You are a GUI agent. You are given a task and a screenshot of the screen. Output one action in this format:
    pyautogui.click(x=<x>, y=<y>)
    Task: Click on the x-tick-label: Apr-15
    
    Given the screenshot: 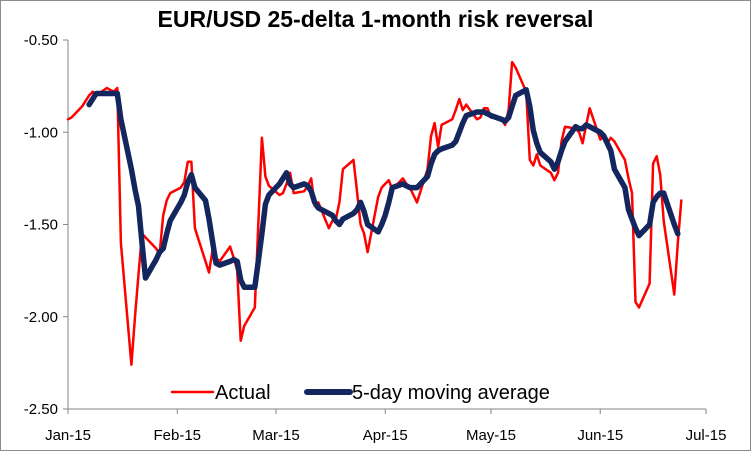 What is the action you would take?
    pyautogui.click(x=385, y=435)
    